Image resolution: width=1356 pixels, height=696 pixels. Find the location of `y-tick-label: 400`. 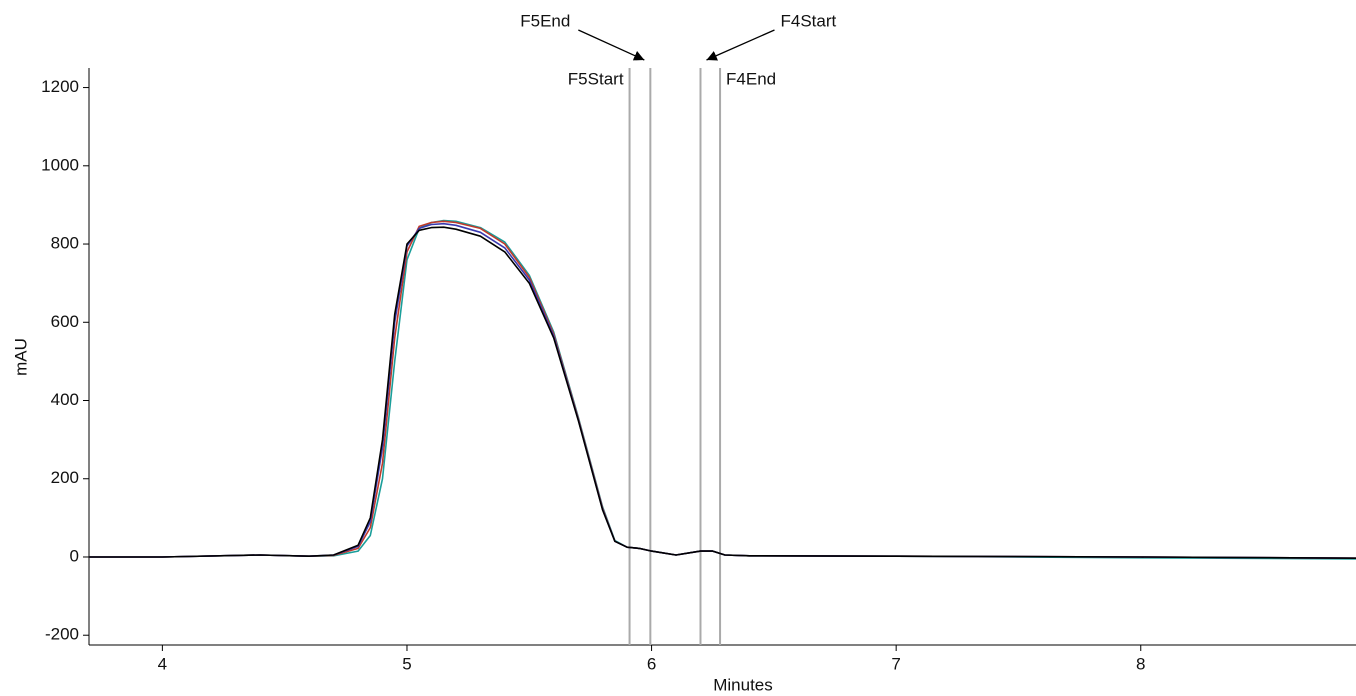

y-tick-label: 400 is located at coordinates (65, 399).